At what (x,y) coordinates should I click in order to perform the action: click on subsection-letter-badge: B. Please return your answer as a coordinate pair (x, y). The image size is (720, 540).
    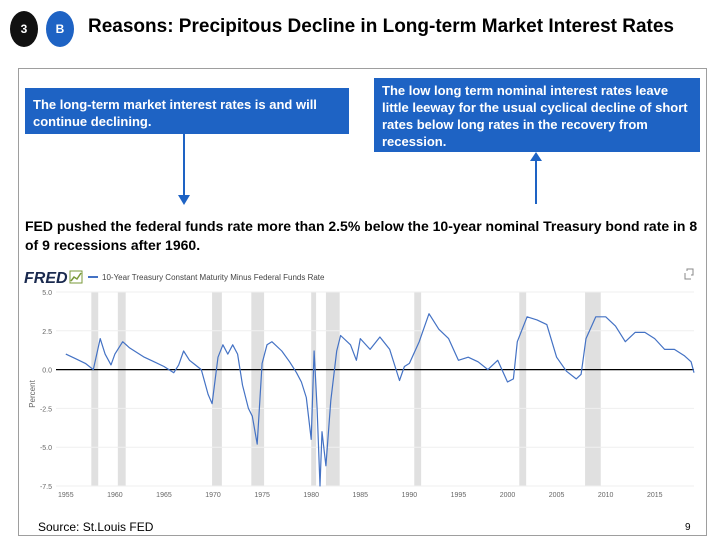
    Looking at the image, I should click on (60, 29).